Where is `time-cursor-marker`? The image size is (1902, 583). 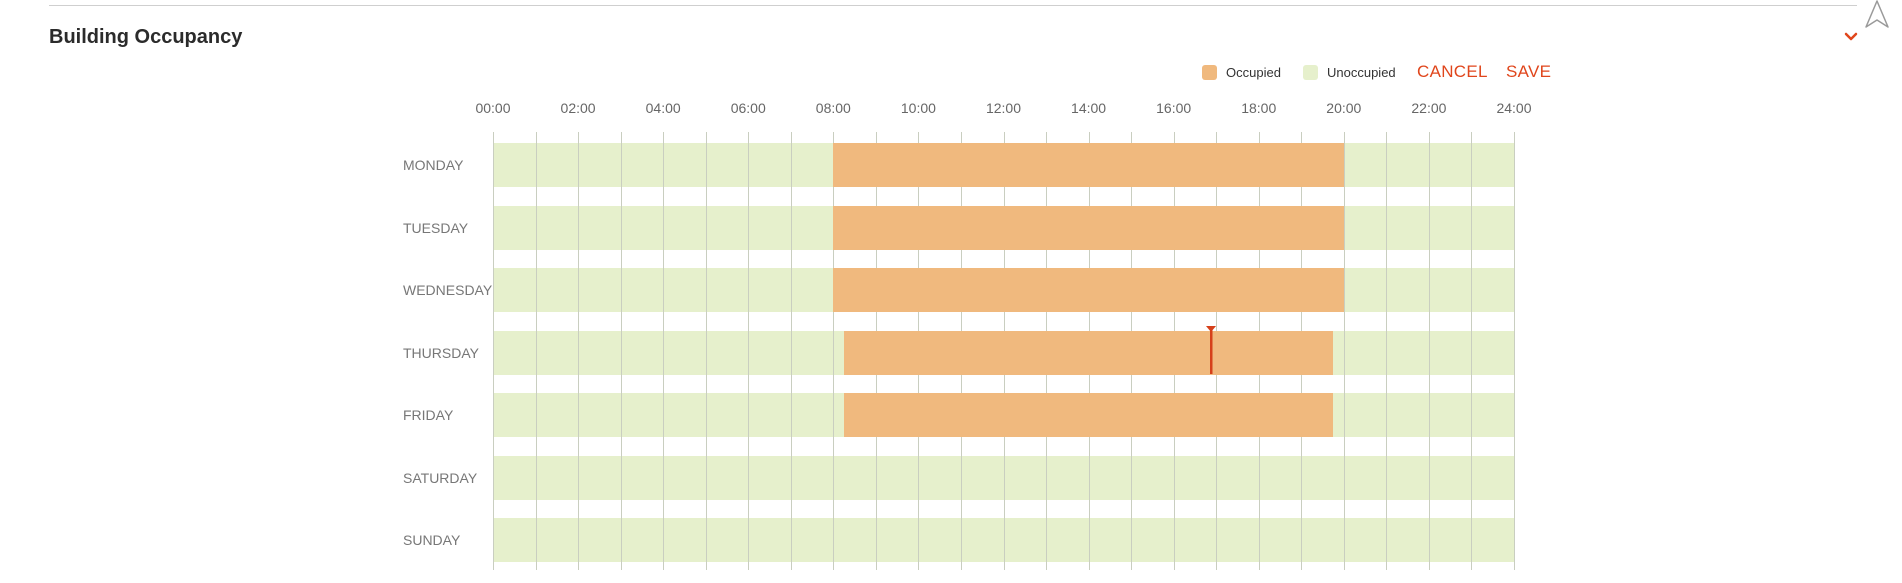 time-cursor-marker is located at coordinates (1211, 349).